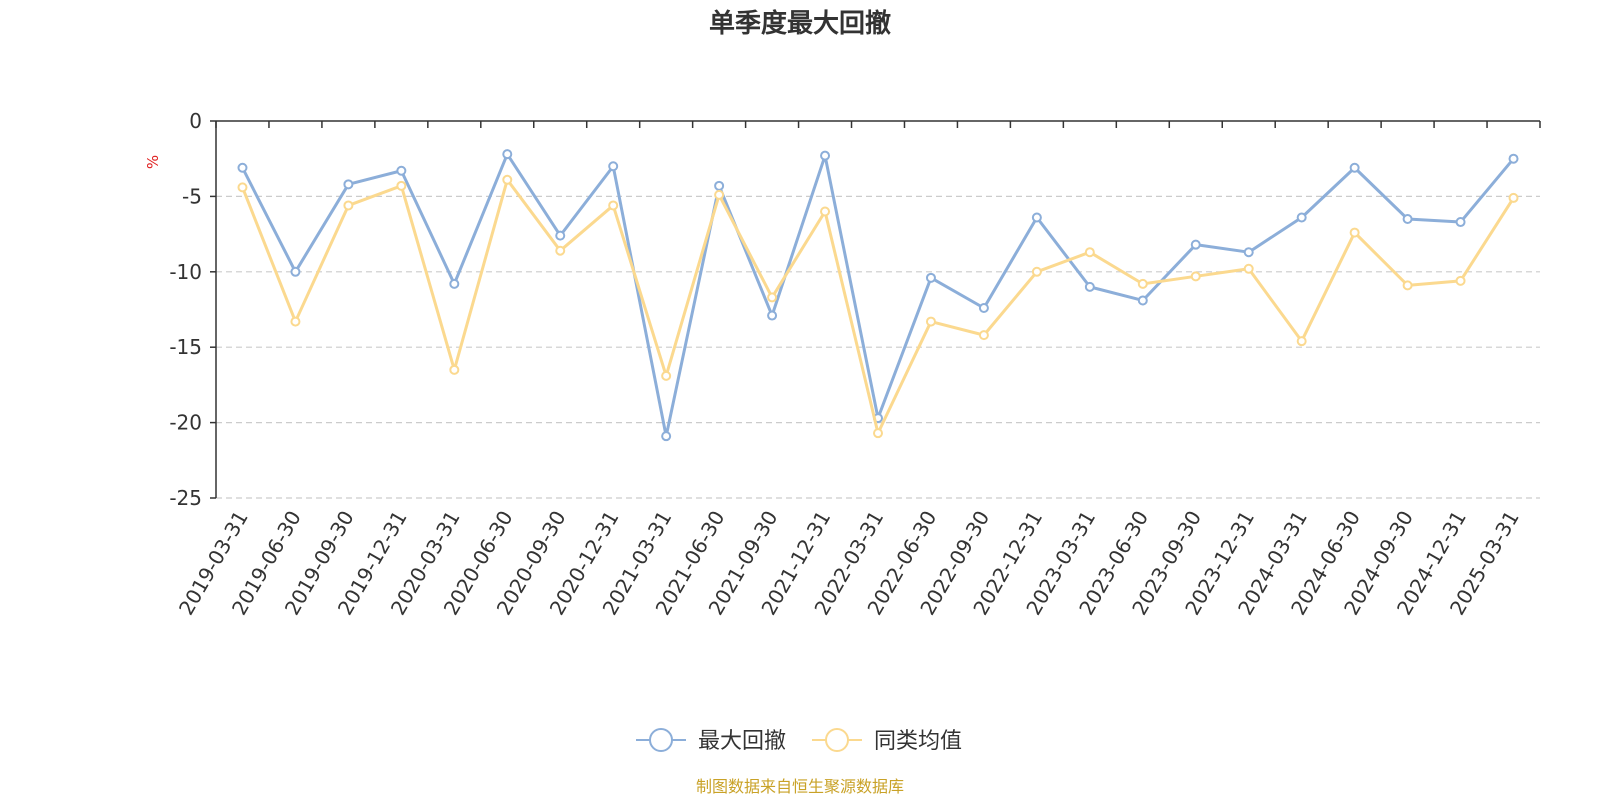 The width and height of the screenshot is (1600, 800). Describe the element at coordinates (153, 162) in the screenshot. I see `y-axis-unit-label: %` at that location.